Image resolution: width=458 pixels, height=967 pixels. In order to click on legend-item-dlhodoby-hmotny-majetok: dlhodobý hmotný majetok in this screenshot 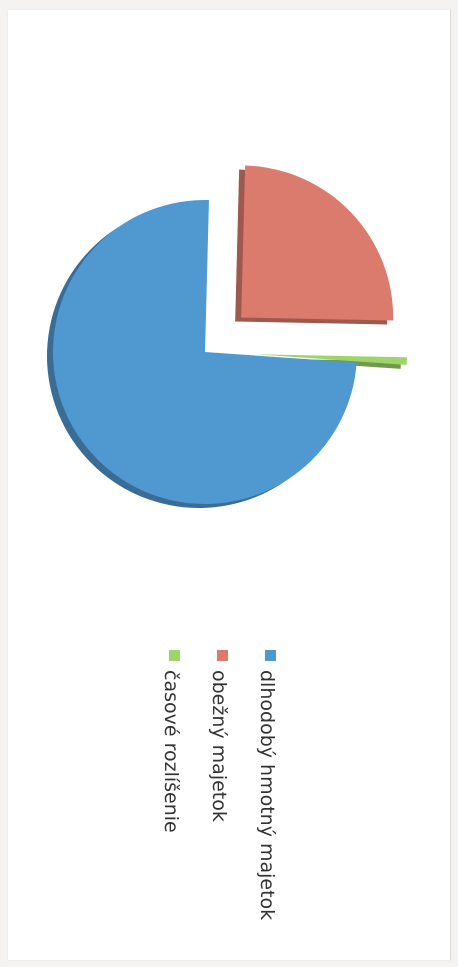, I will do `click(267, 785)`.